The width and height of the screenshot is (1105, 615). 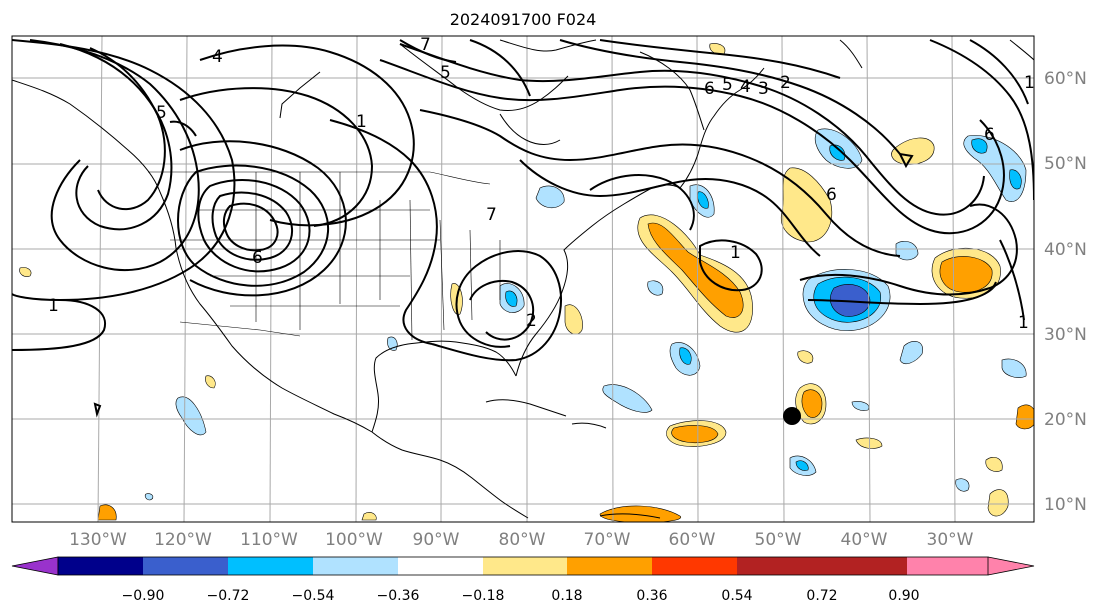 I want to click on state-borders, so click(x=324, y=256).